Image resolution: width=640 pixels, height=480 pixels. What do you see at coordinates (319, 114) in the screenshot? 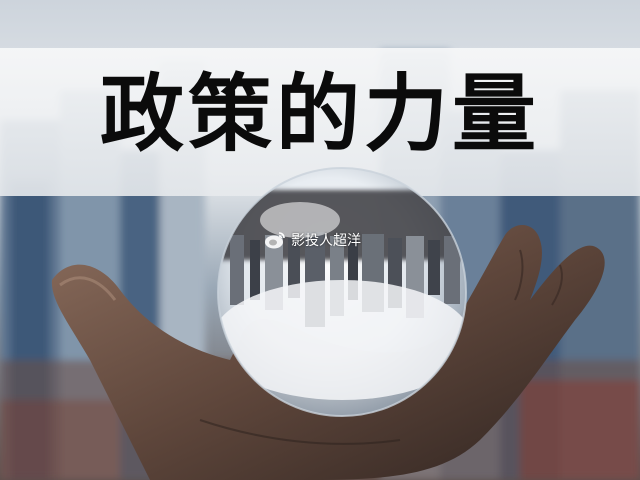
I see `headline: 政策的力量` at bounding box center [319, 114].